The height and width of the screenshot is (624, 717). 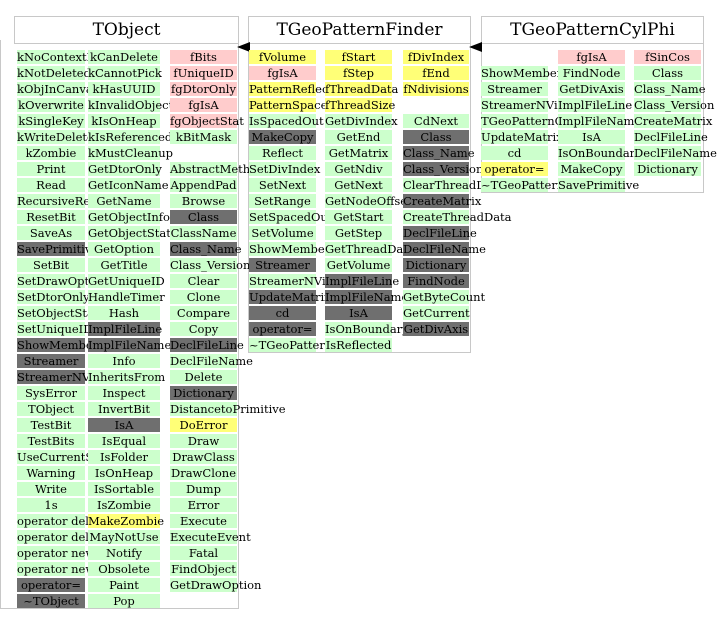 I want to click on member-write: Write, so click(x=51, y=489).